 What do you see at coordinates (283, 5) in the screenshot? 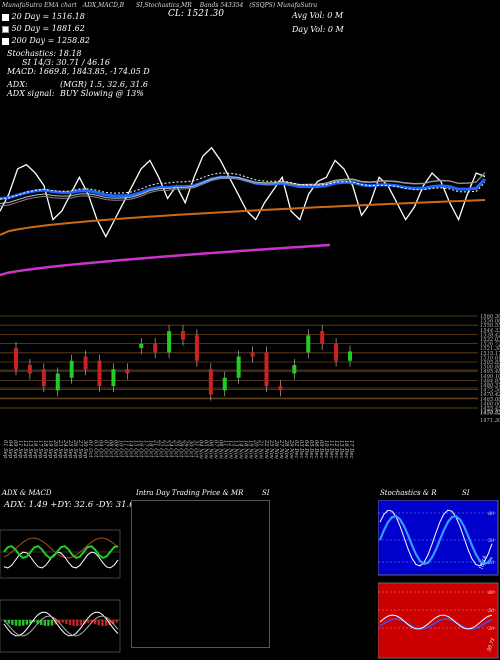
I see `info-symbol: (SSQPS) MunafaSutra` at bounding box center [283, 5].